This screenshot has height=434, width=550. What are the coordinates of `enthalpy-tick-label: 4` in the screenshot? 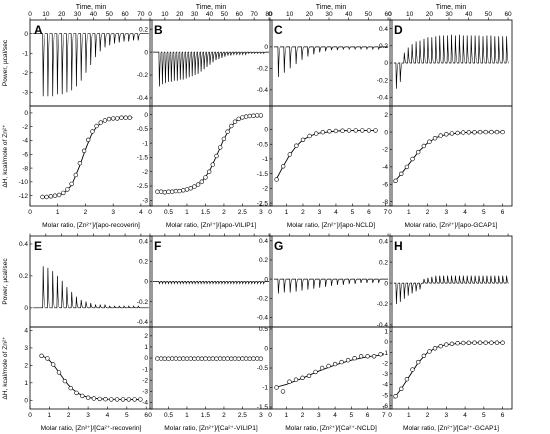 It's located at (26, 331).